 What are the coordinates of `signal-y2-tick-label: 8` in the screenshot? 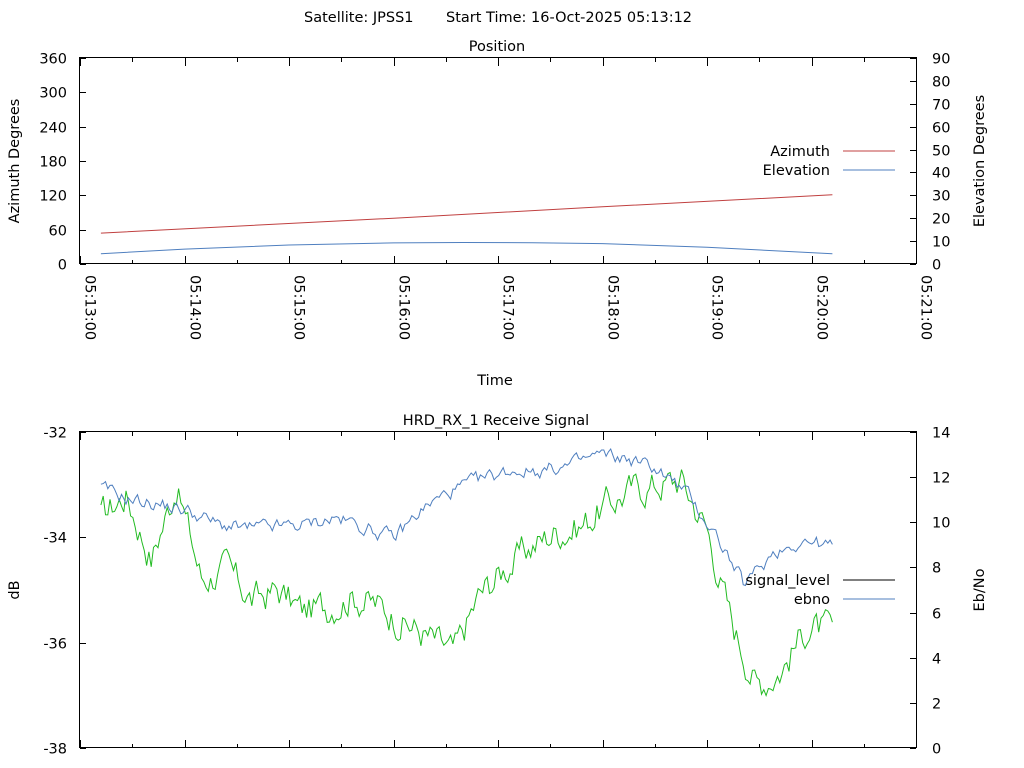 It's located at (936, 569).